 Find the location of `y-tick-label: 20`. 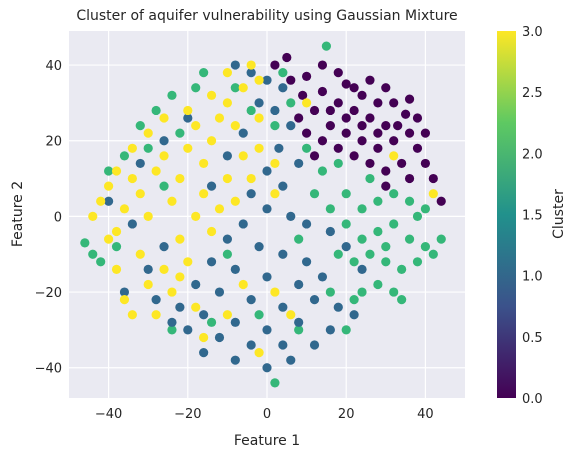

y-tick-label: 20 is located at coordinates (53, 142).